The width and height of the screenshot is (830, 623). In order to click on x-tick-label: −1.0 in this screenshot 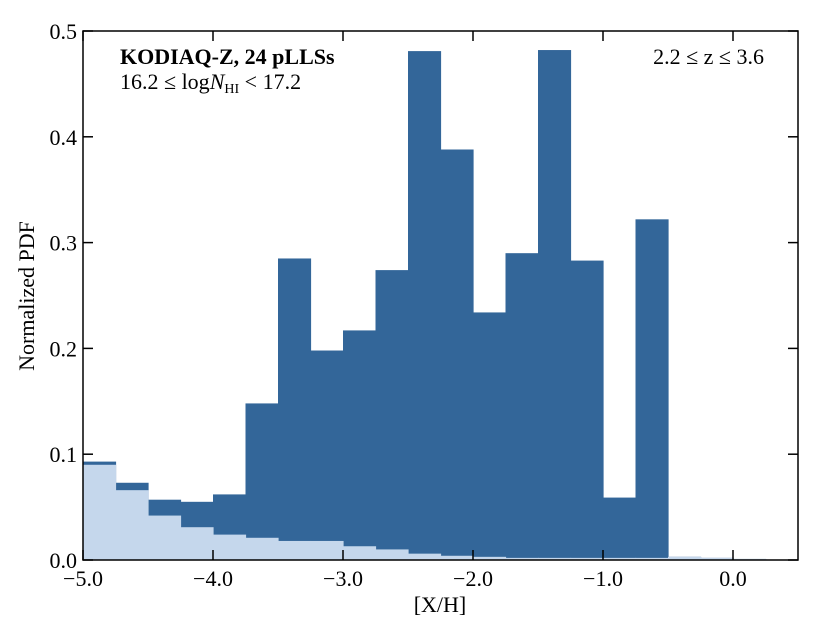, I will do `click(603, 578)`.